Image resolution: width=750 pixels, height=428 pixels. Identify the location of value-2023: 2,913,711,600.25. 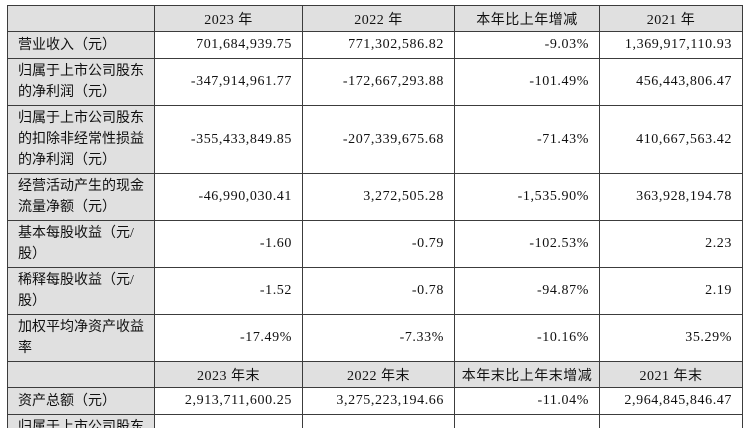
(228, 401).